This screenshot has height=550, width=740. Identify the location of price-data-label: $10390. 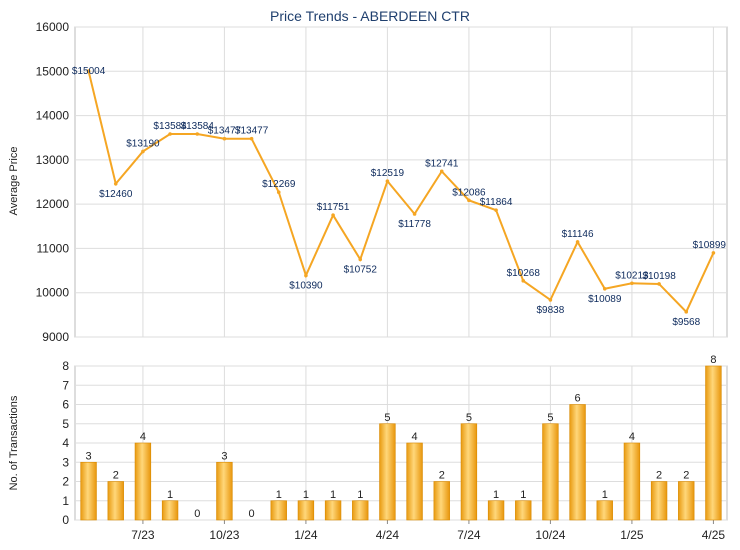
(306, 285).